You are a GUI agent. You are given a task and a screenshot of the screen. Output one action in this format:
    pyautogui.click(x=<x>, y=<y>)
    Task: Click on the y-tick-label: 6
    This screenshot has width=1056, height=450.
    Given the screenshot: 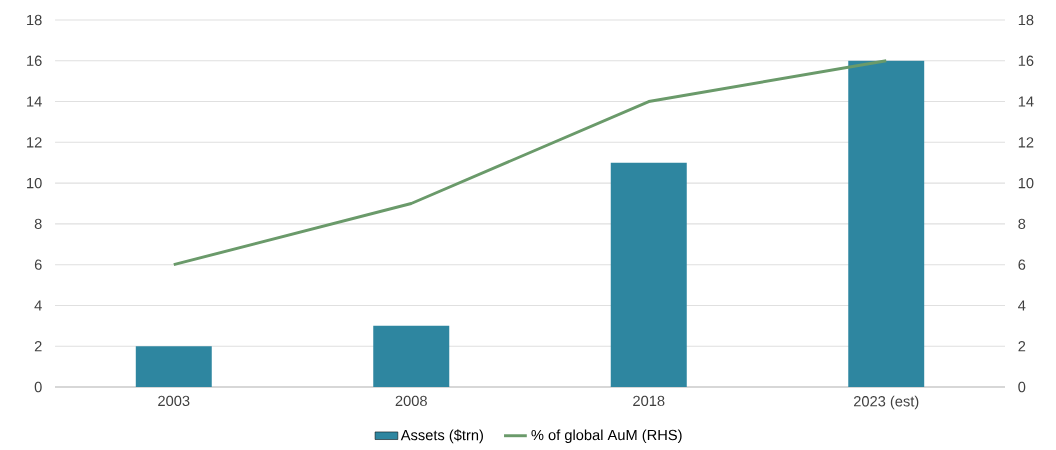 What is the action you would take?
    pyautogui.click(x=38, y=264)
    